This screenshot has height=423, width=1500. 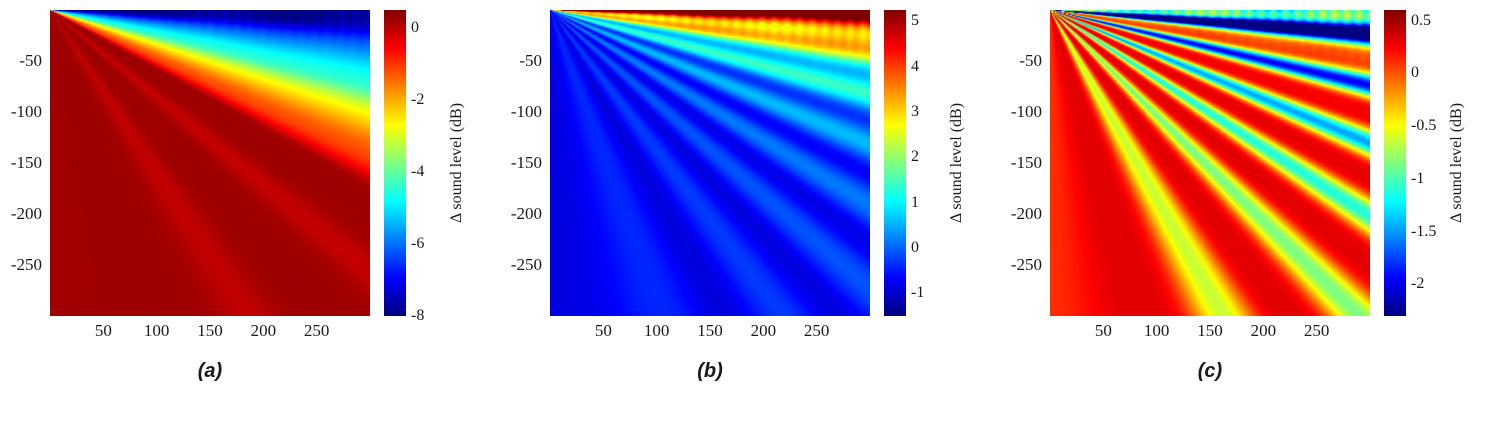 I want to click on colorbar-tick-label: -4, so click(x=418, y=171).